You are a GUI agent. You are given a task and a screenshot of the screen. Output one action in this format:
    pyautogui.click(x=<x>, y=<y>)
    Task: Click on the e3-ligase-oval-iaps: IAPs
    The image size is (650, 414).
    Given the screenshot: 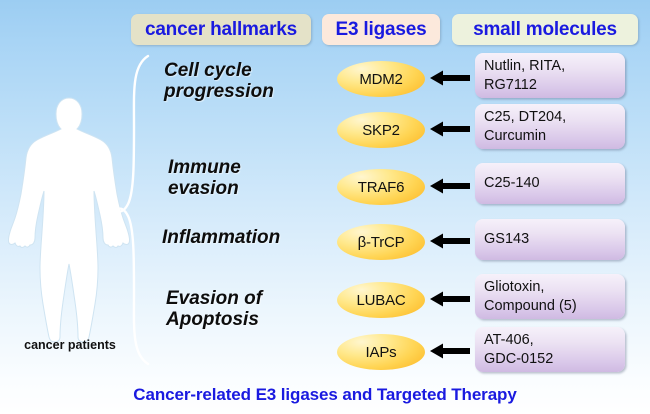 What is the action you would take?
    pyautogui.click(x=381, y=352)
    